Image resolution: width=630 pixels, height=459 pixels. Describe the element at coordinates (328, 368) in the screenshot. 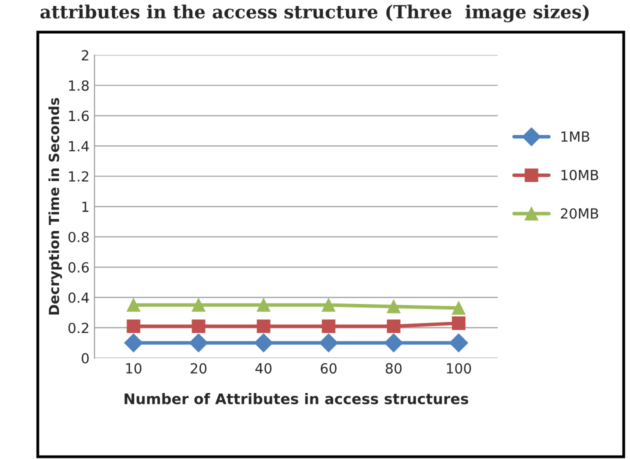

I see `x-tick-label: 60` at that location.